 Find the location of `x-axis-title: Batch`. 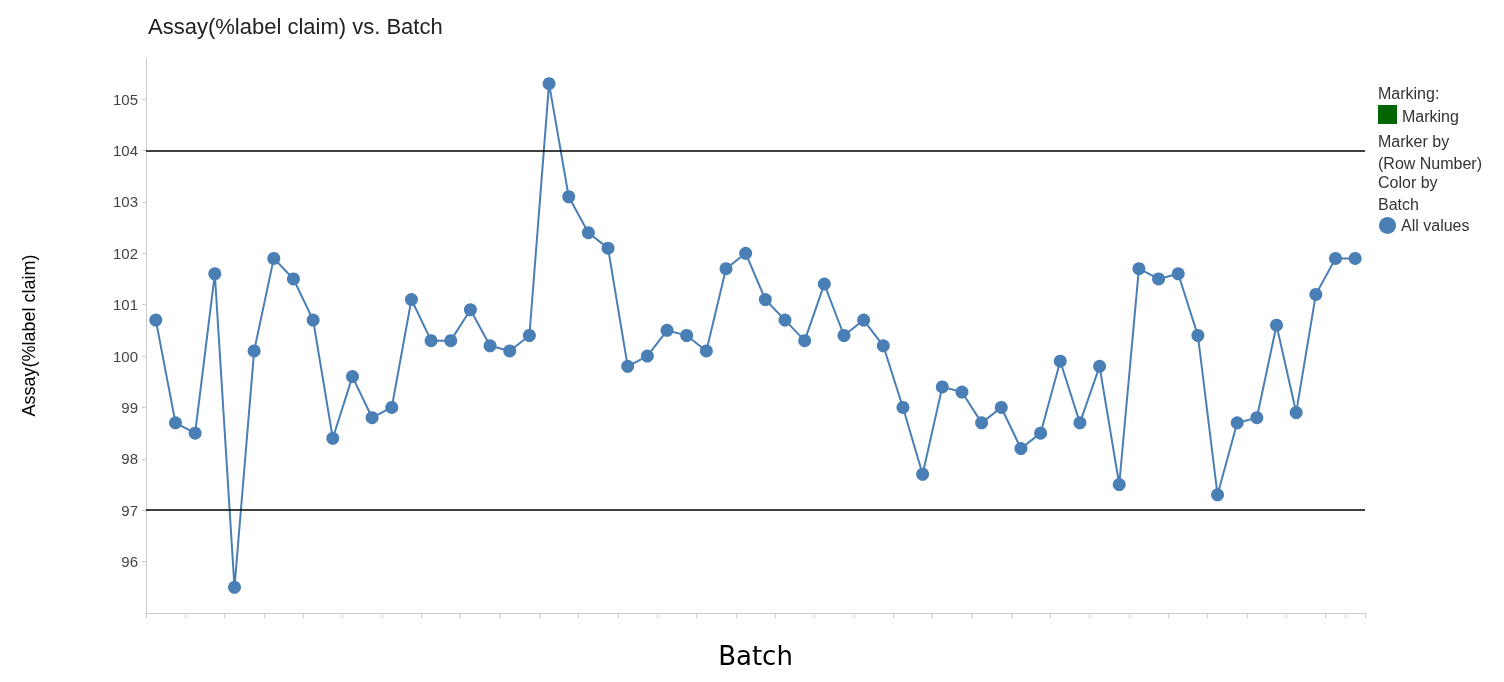

x-axis-title: Batch is located at coordinates (755, 656).